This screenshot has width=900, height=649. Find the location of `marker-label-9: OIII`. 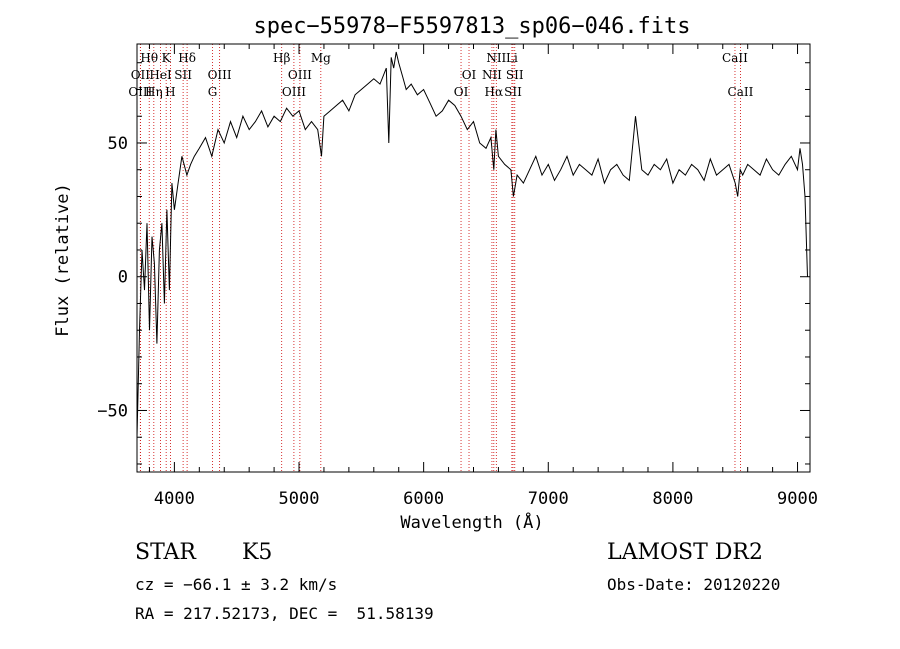

marker-label-9: OIII is located at coordinates (220, 75).